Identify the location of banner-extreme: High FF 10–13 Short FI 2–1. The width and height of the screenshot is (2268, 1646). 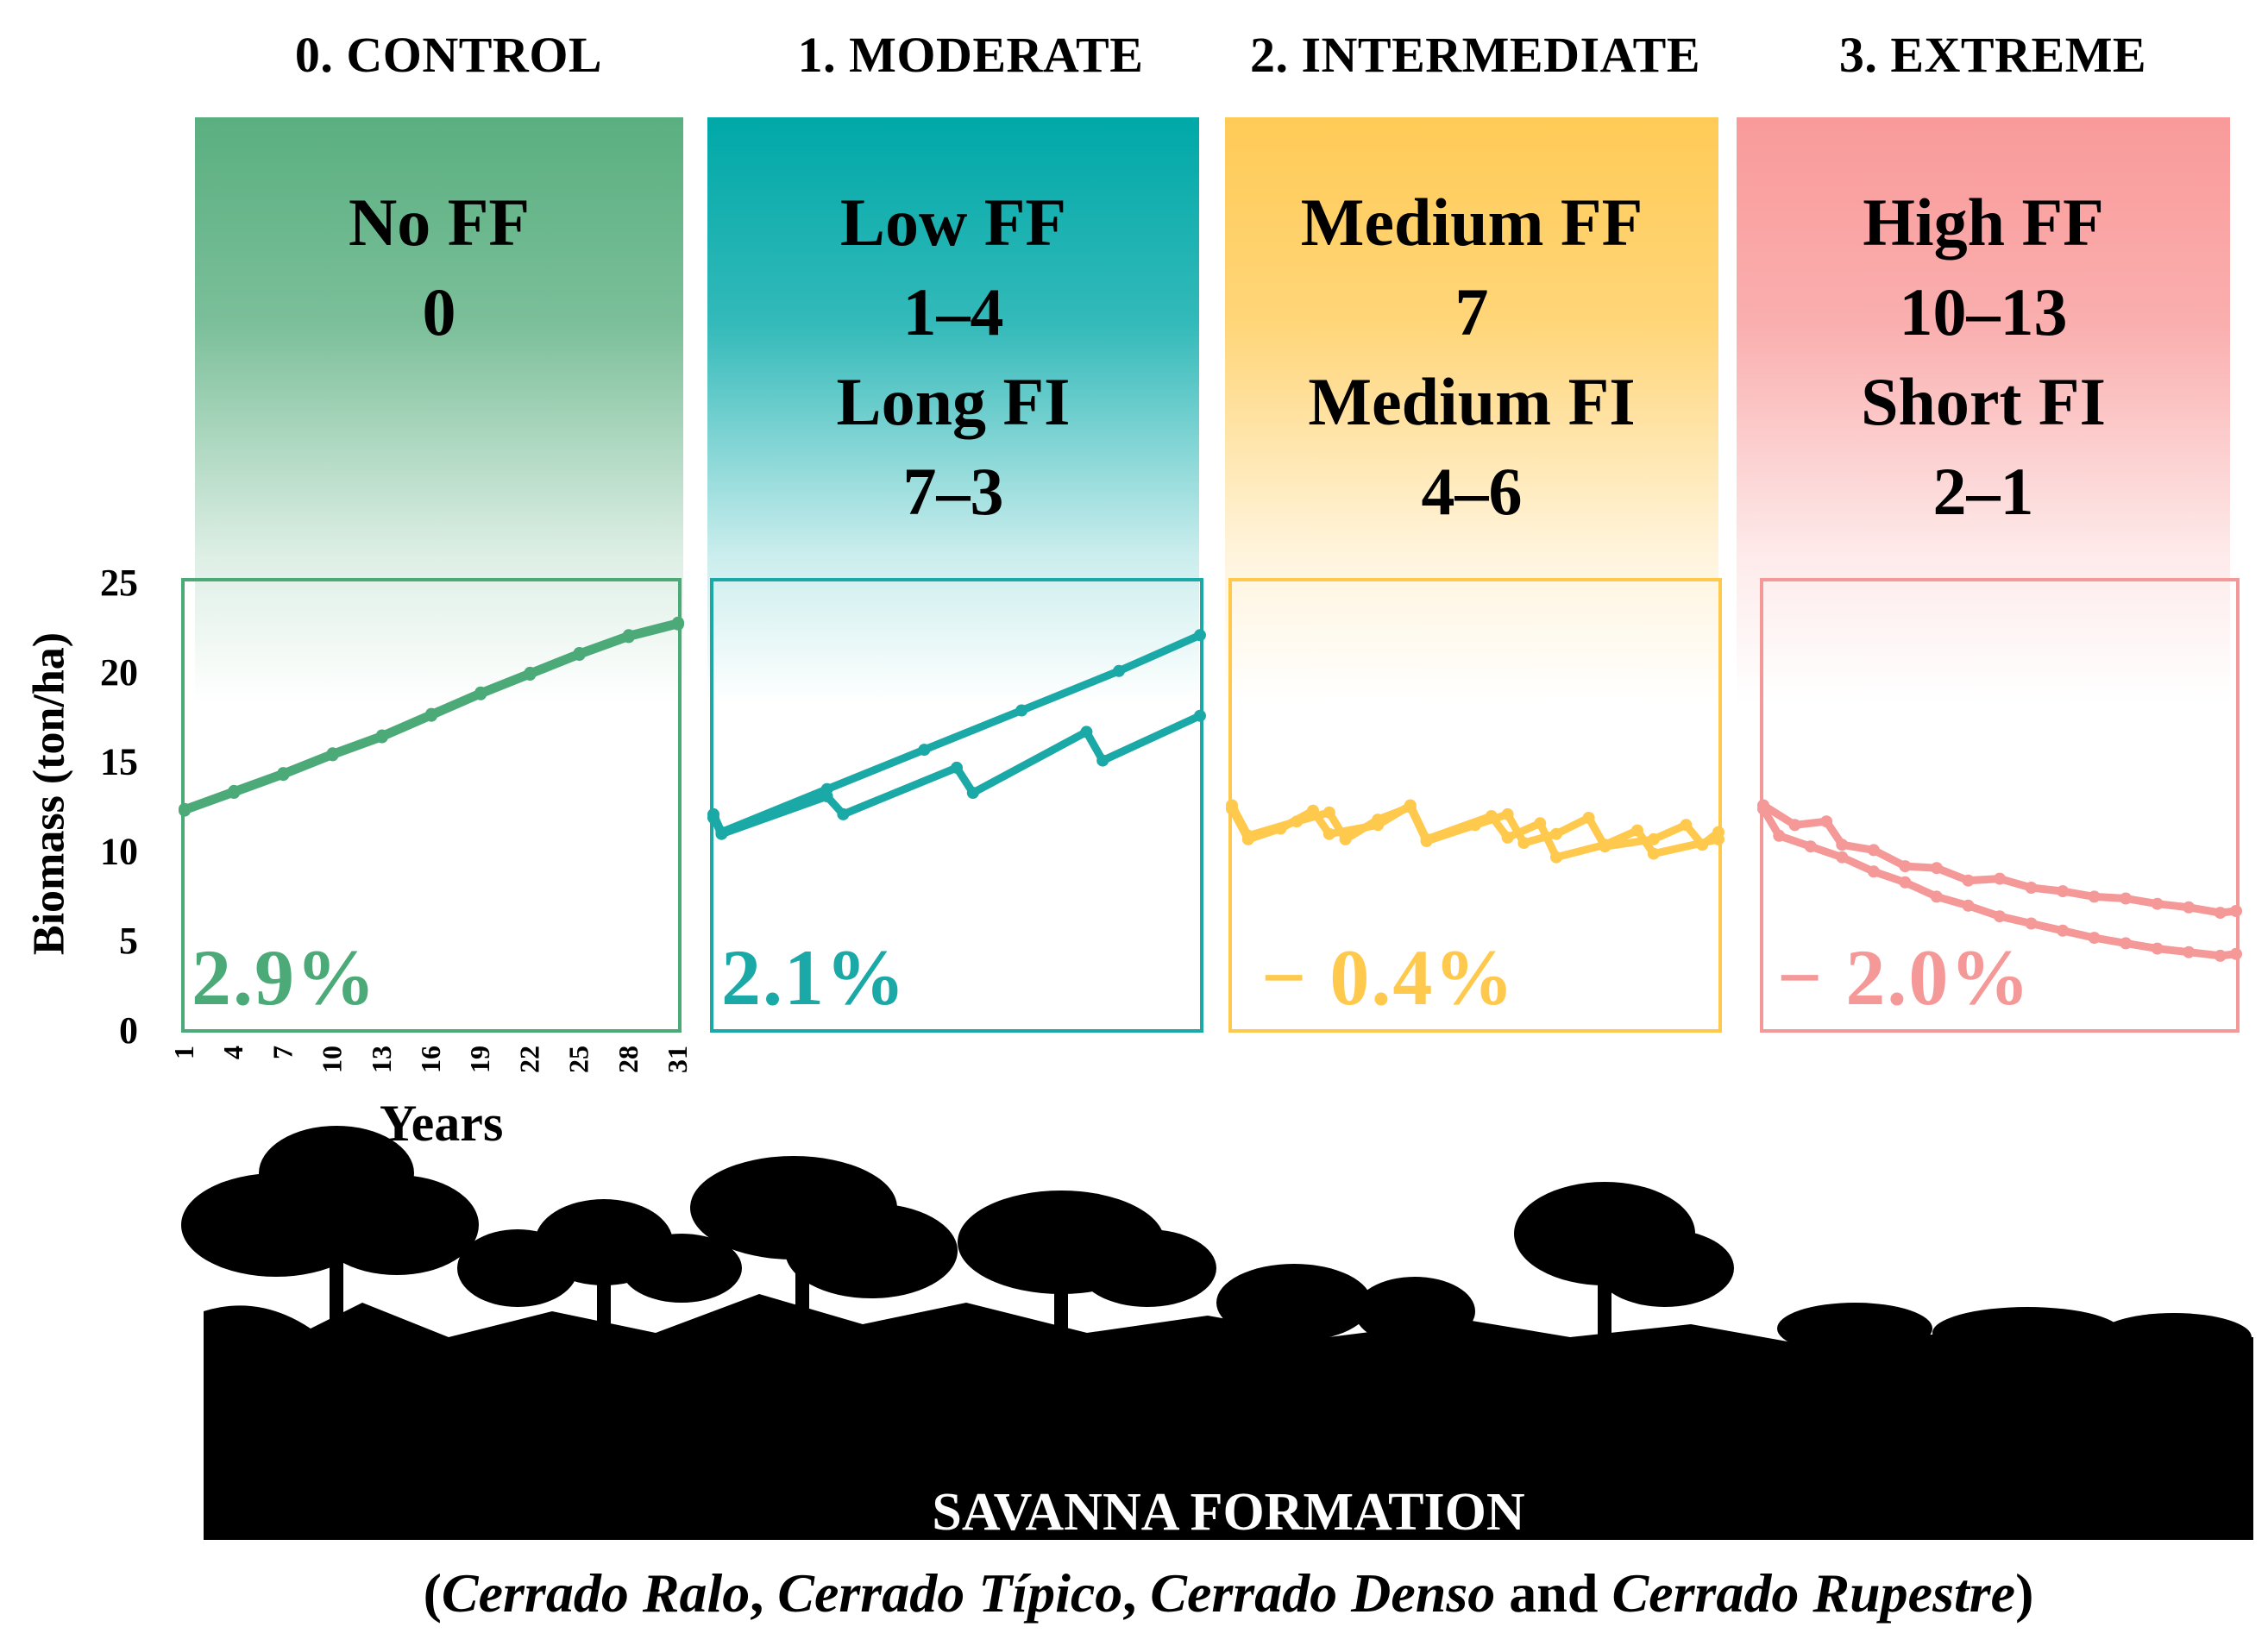
(1983, 410).